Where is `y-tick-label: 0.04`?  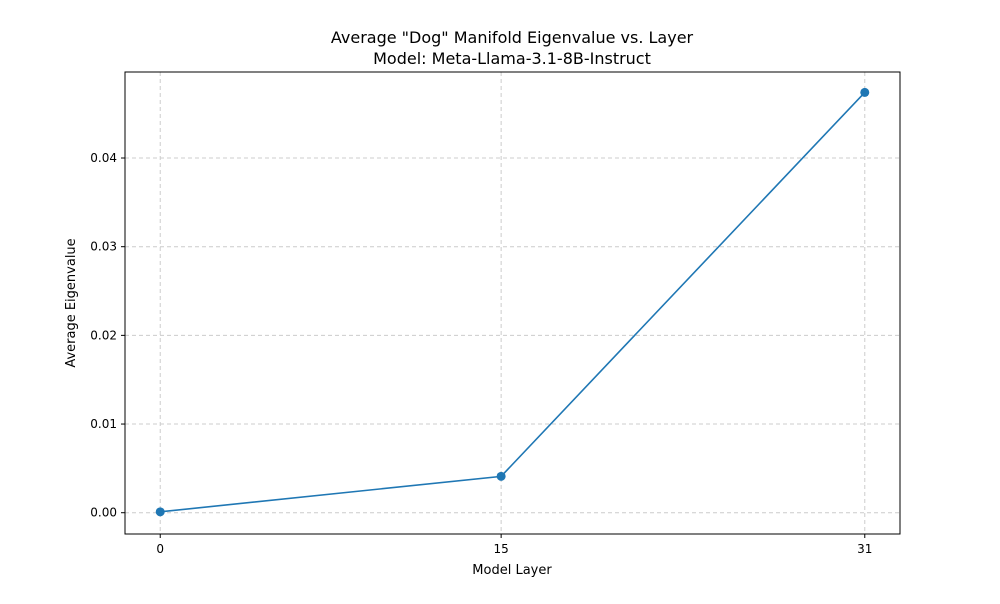 y-tick-label: 0.04 is located at coordinates (103, 158).